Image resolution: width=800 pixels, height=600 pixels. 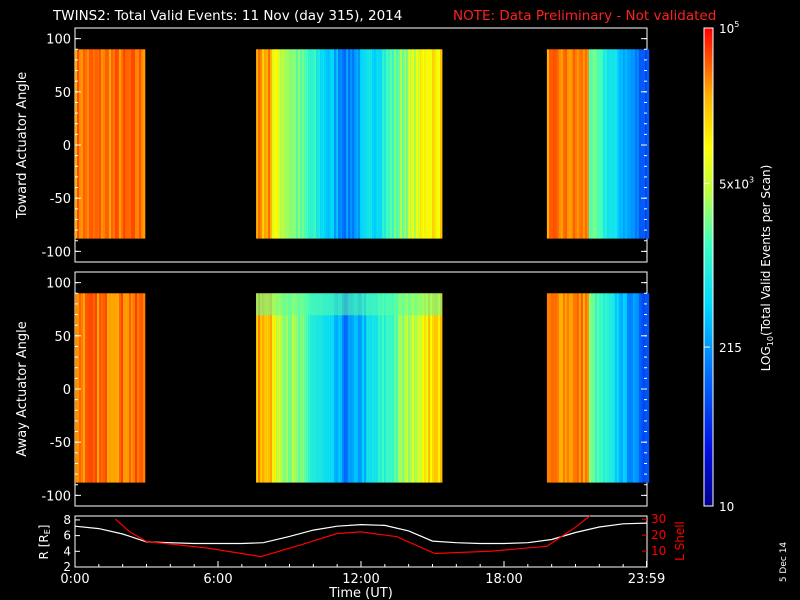 I want to click on time-tick-label: 12:00, so click(x=360, y=579).